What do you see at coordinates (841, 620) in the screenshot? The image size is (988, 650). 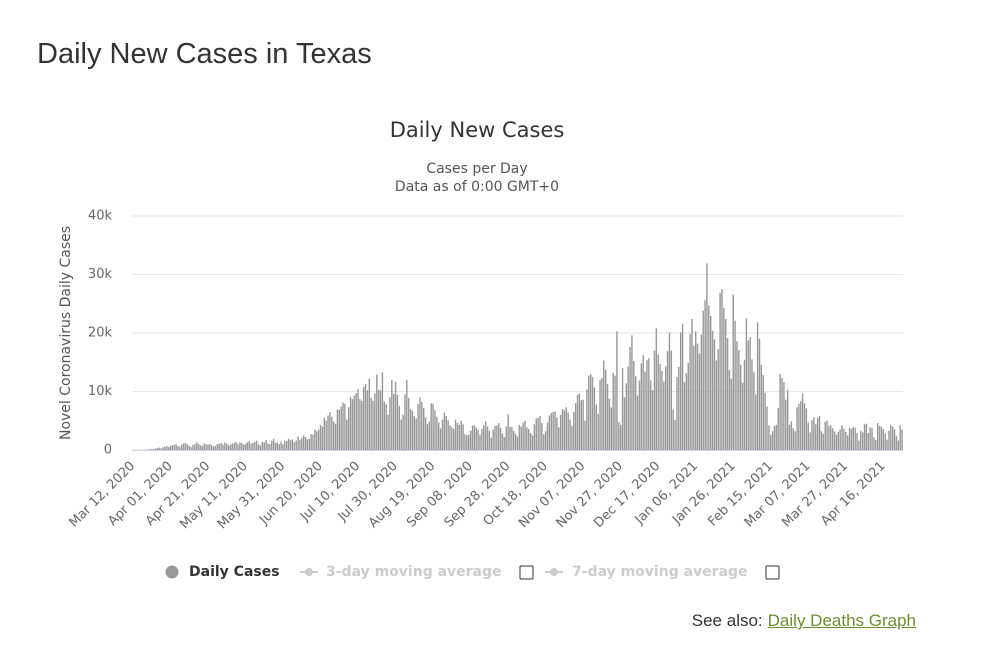 I see `see-also-link: Daily Deaths Graph` at bounding box center [841, 620].